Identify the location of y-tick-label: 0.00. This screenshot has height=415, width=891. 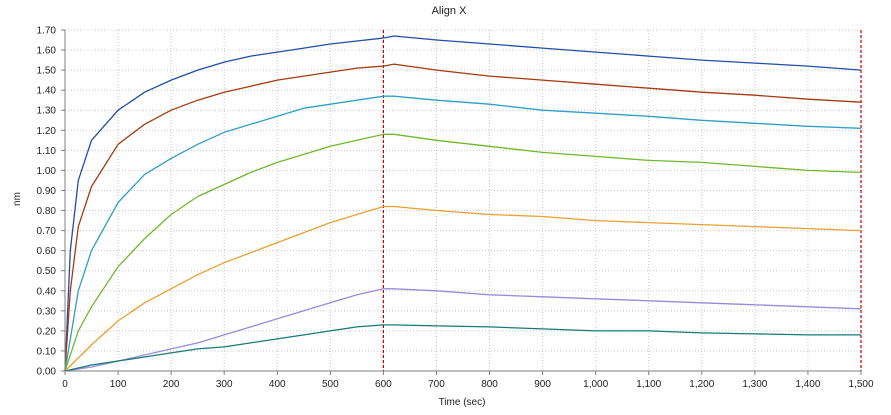
(47, 372).